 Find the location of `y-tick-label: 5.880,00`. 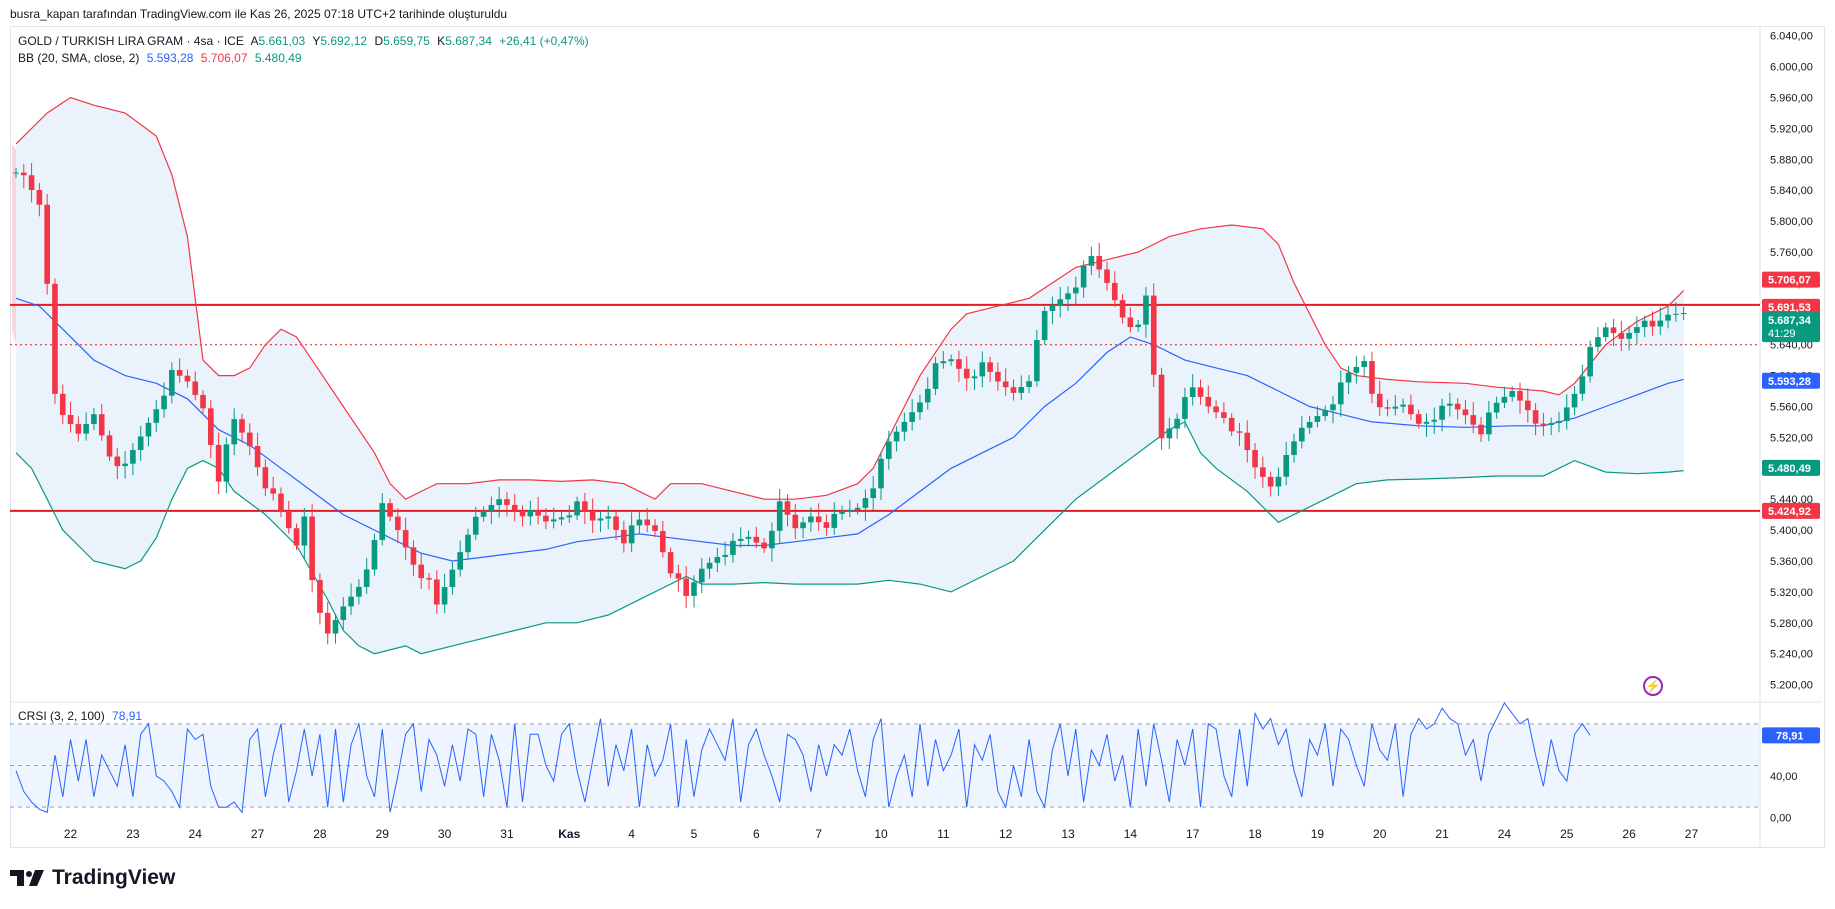

y-tick-label: 5.880,00 is located at coordinates (1791, 160).